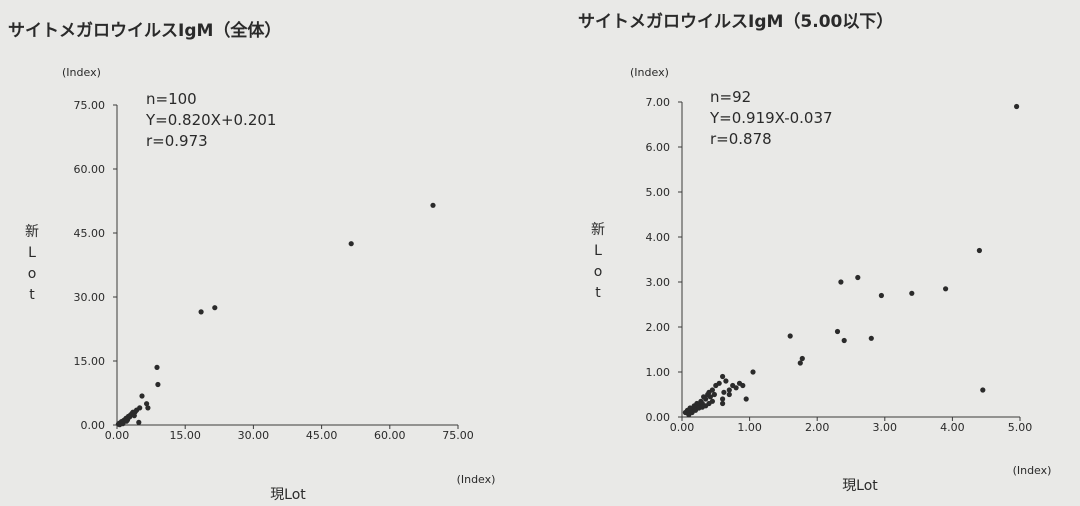 The image size is (1080, 506). What do you see at coordinates (185, 435) in the screenshot?
I see `x-tick-label: 15.00` at bounding box center [185, 435].